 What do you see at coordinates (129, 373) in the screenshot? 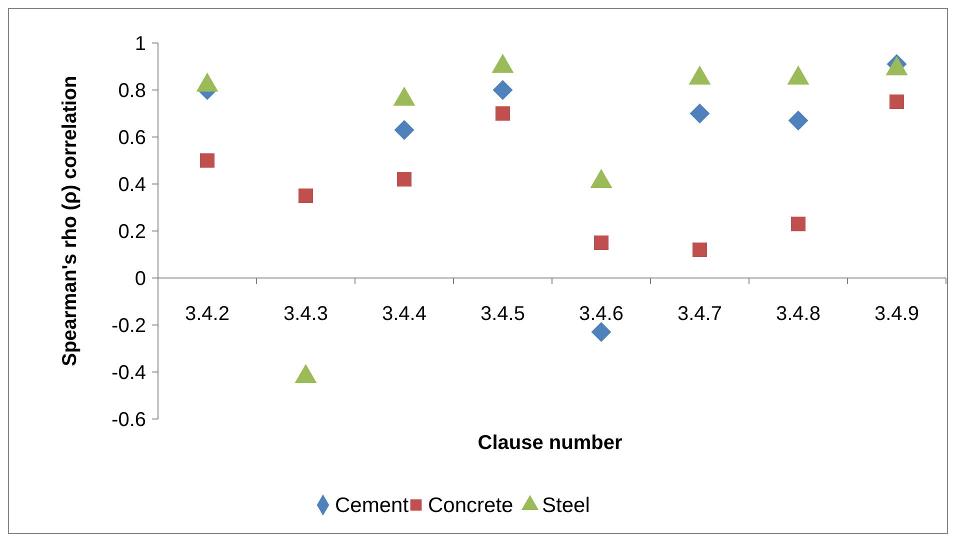
I see `y-tick-label: -0.4` at bounding box center [129, 373].